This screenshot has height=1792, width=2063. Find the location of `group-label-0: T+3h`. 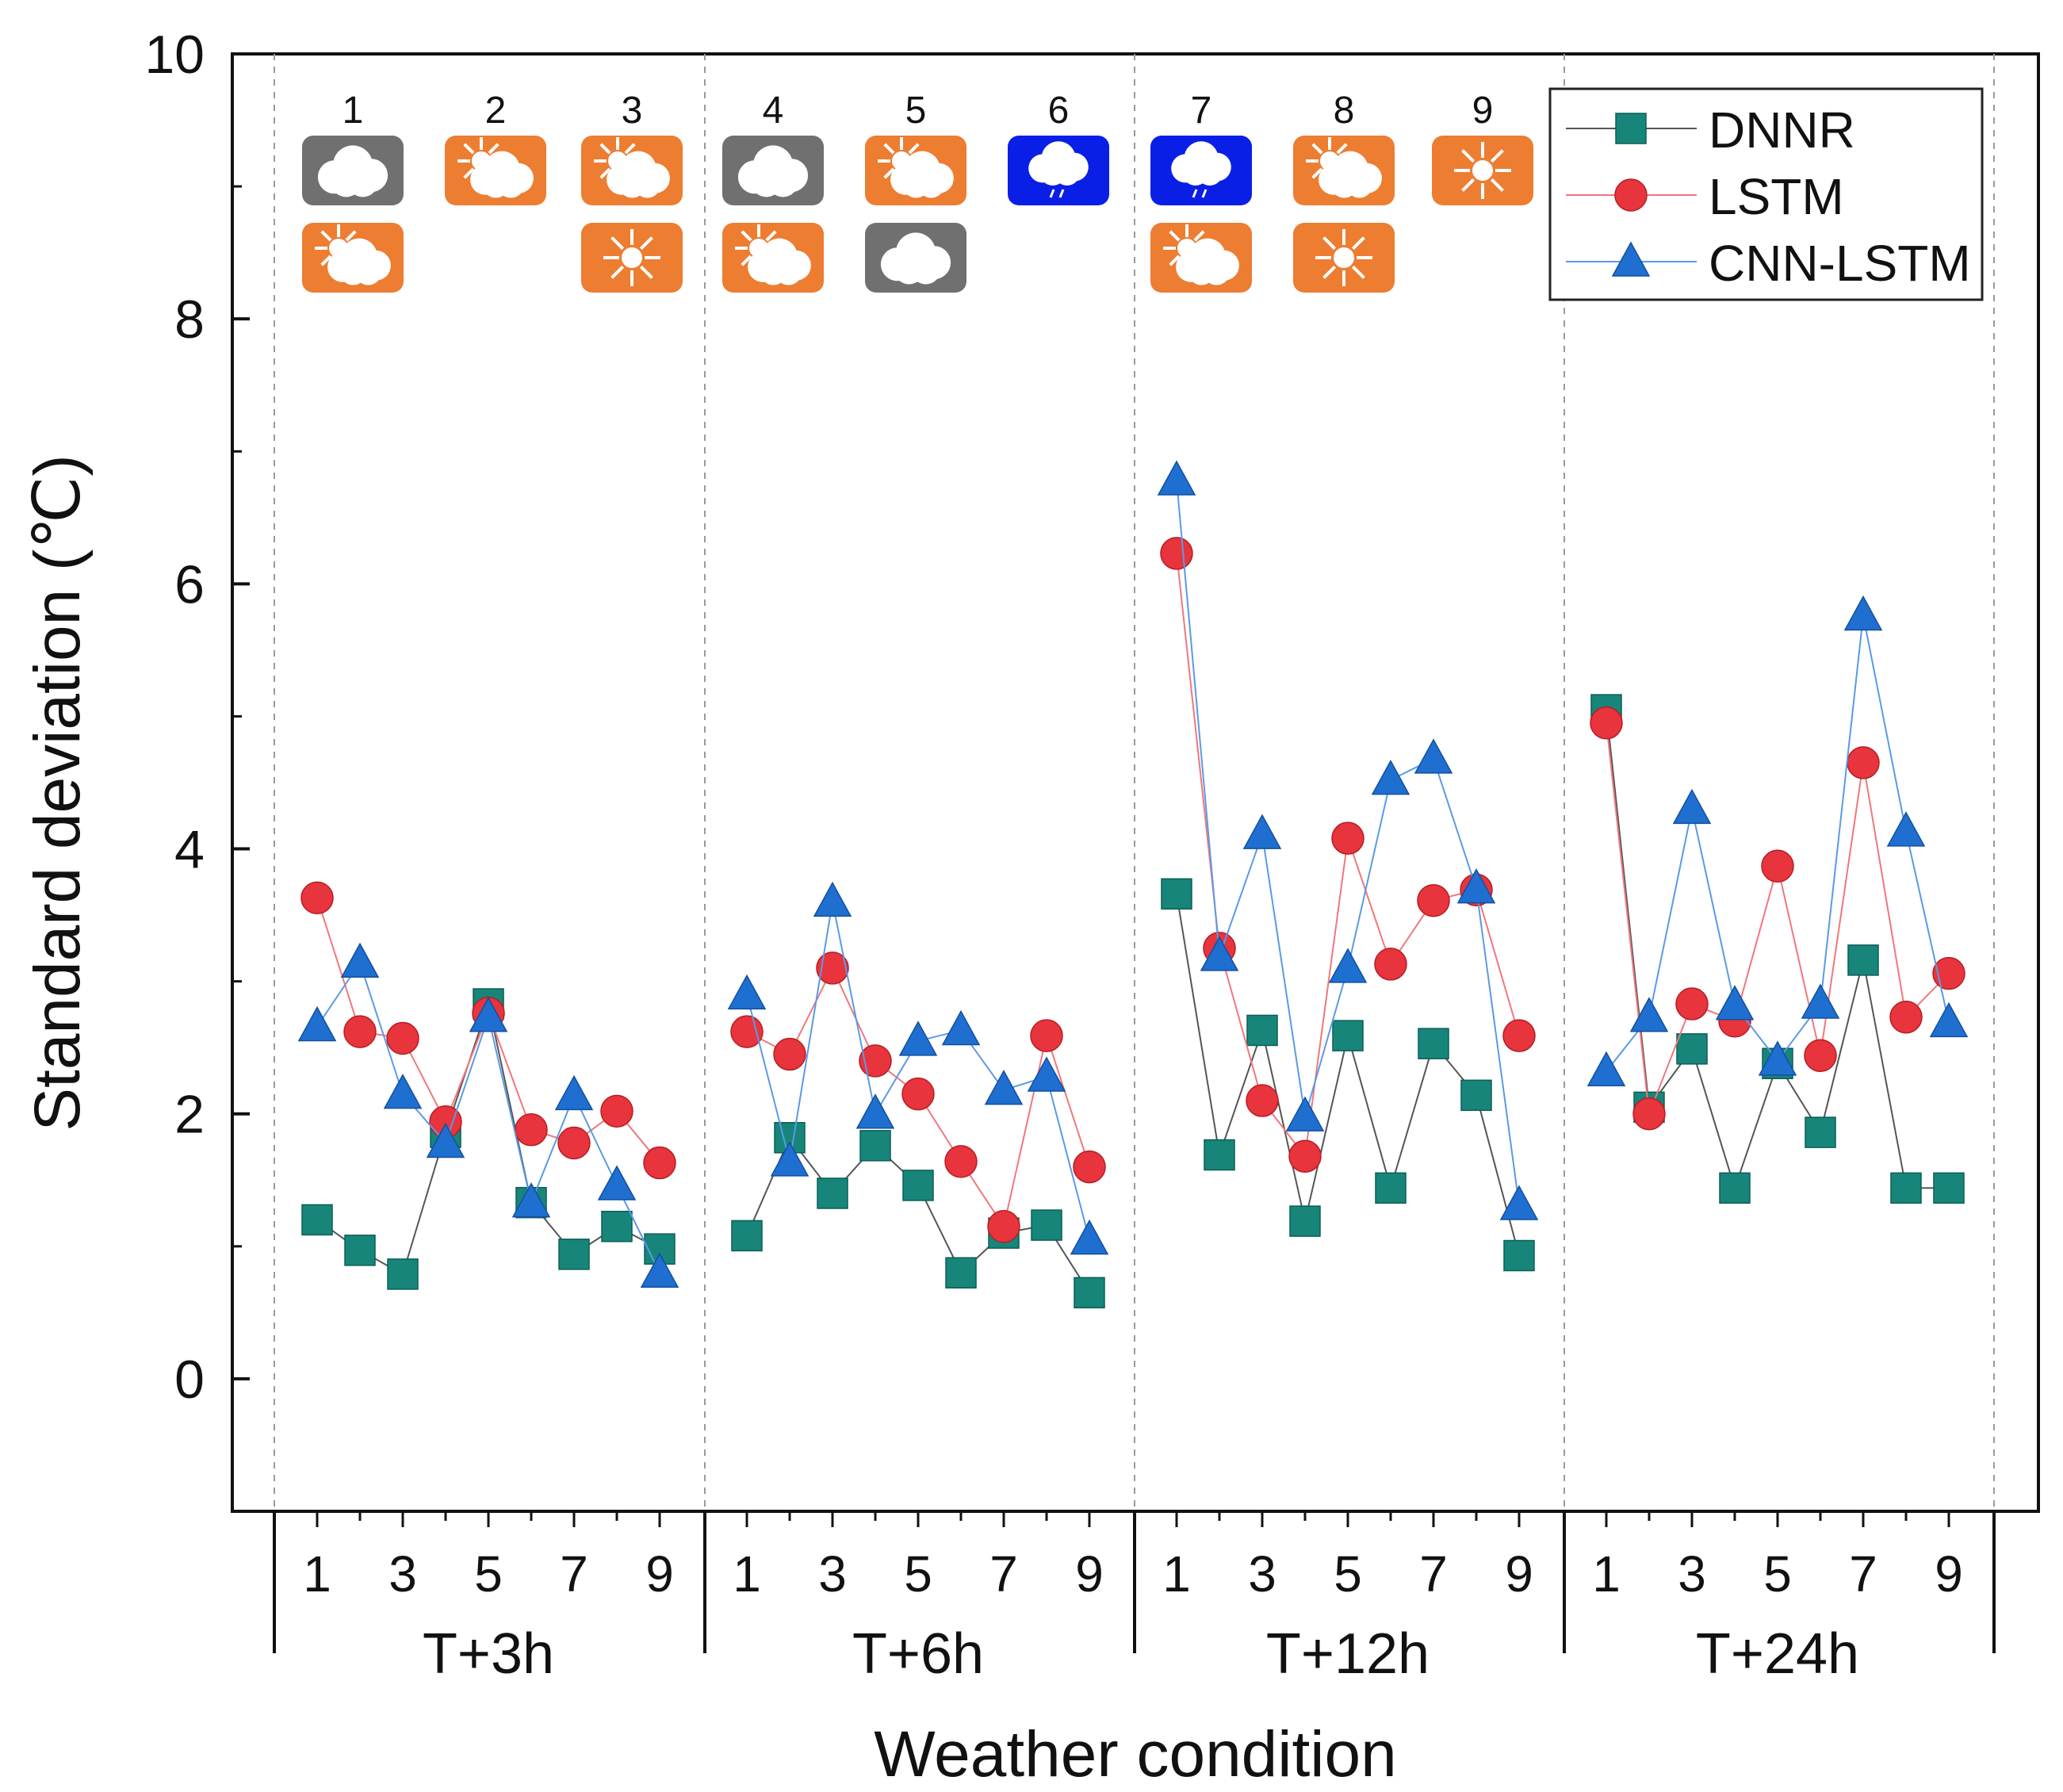

group-label-0: T+3h is located at coordinates (488, 1654).